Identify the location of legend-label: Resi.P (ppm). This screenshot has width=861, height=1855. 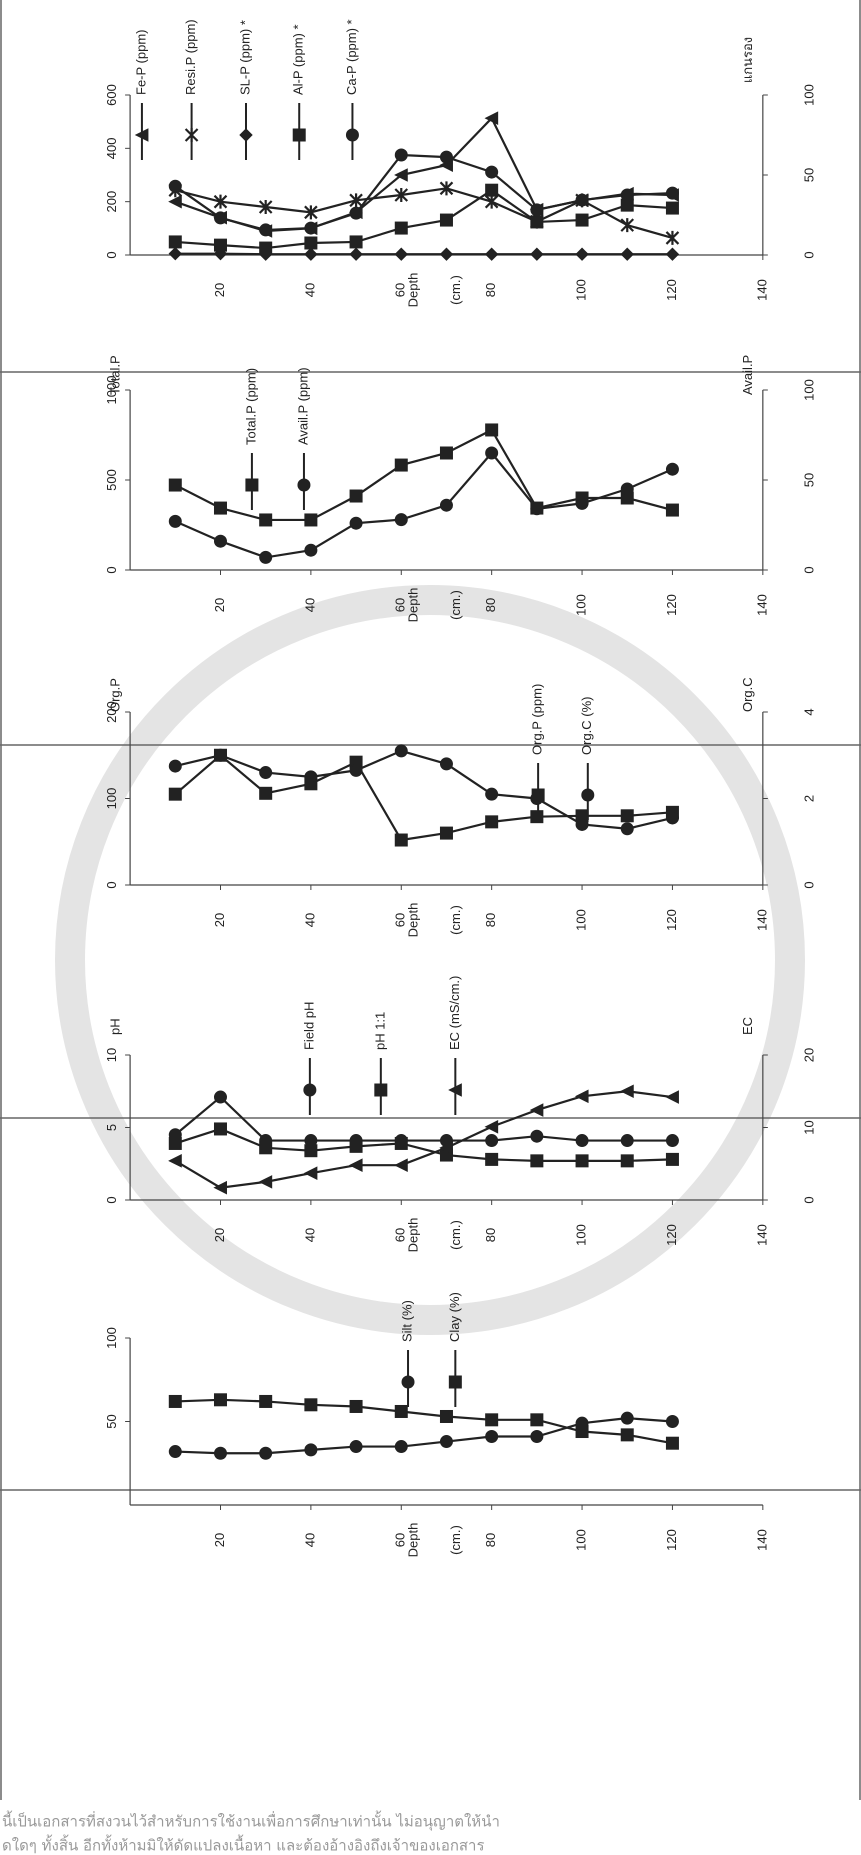
(190, 57).